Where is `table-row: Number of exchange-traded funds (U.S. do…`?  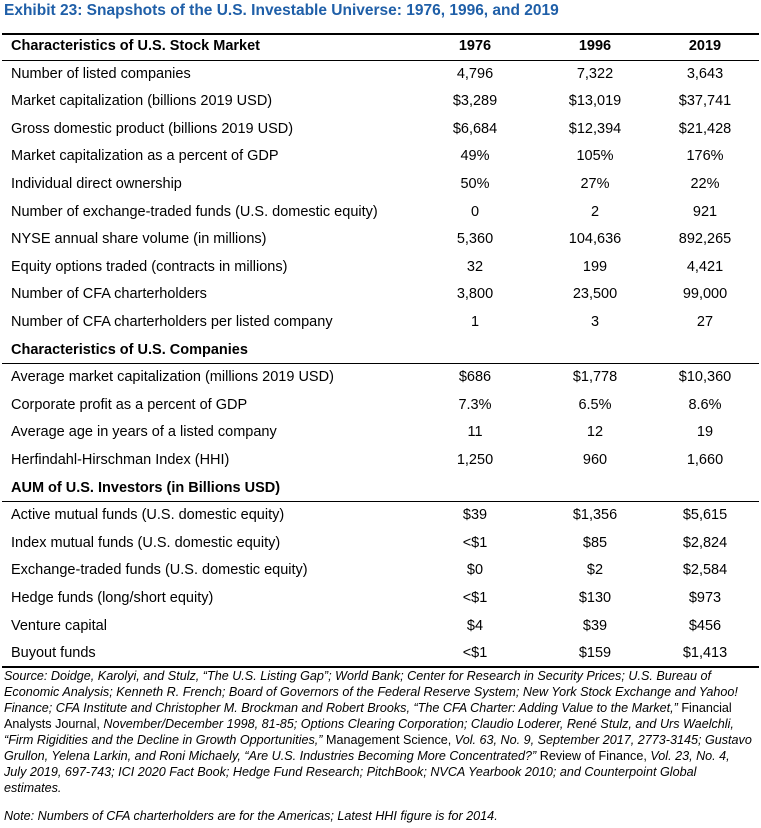 table-row: Number of exchange-traded funds (U.S. do… is located at coordinates (380, 212).